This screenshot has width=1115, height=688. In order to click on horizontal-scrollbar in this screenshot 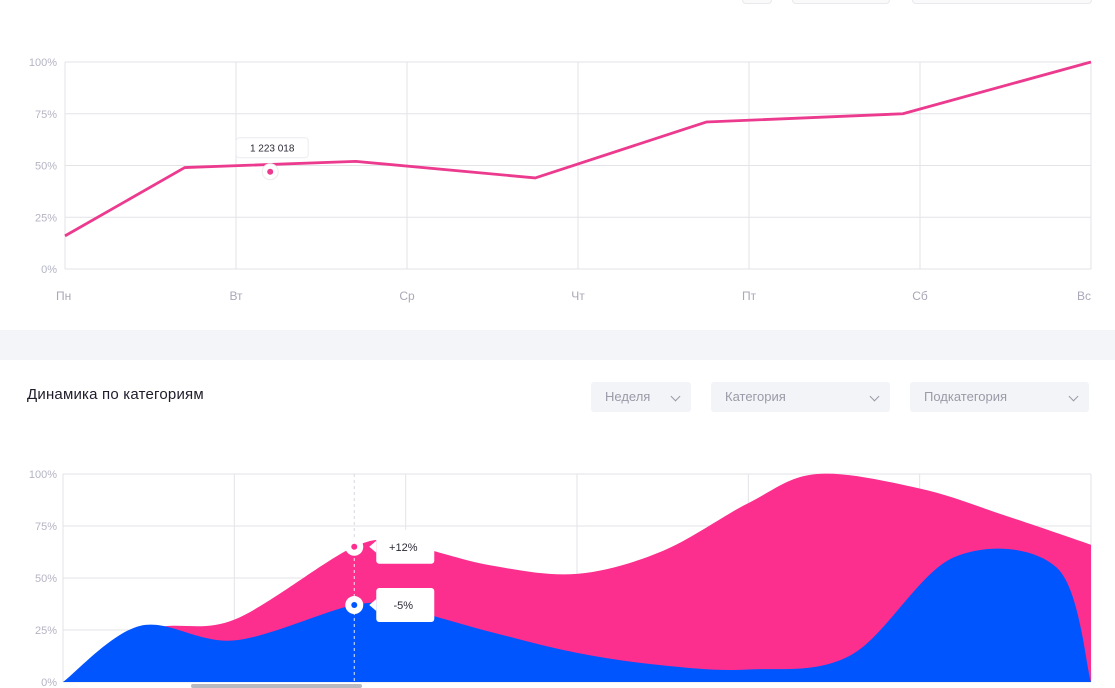, I will do `click(276, 686)`.